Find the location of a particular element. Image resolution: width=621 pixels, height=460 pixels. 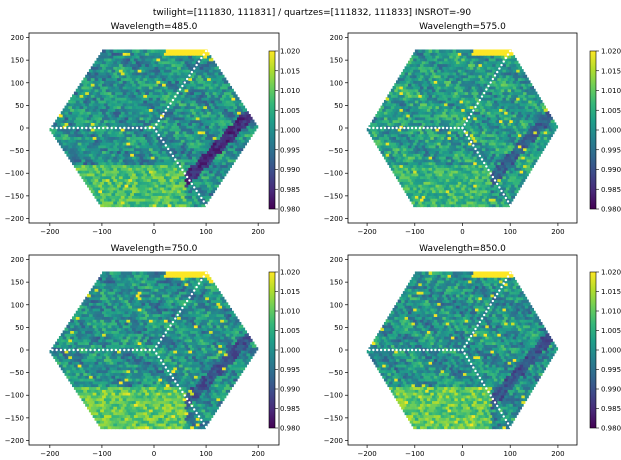

y-tick-label: −200 is located at coordinates (333, 219).